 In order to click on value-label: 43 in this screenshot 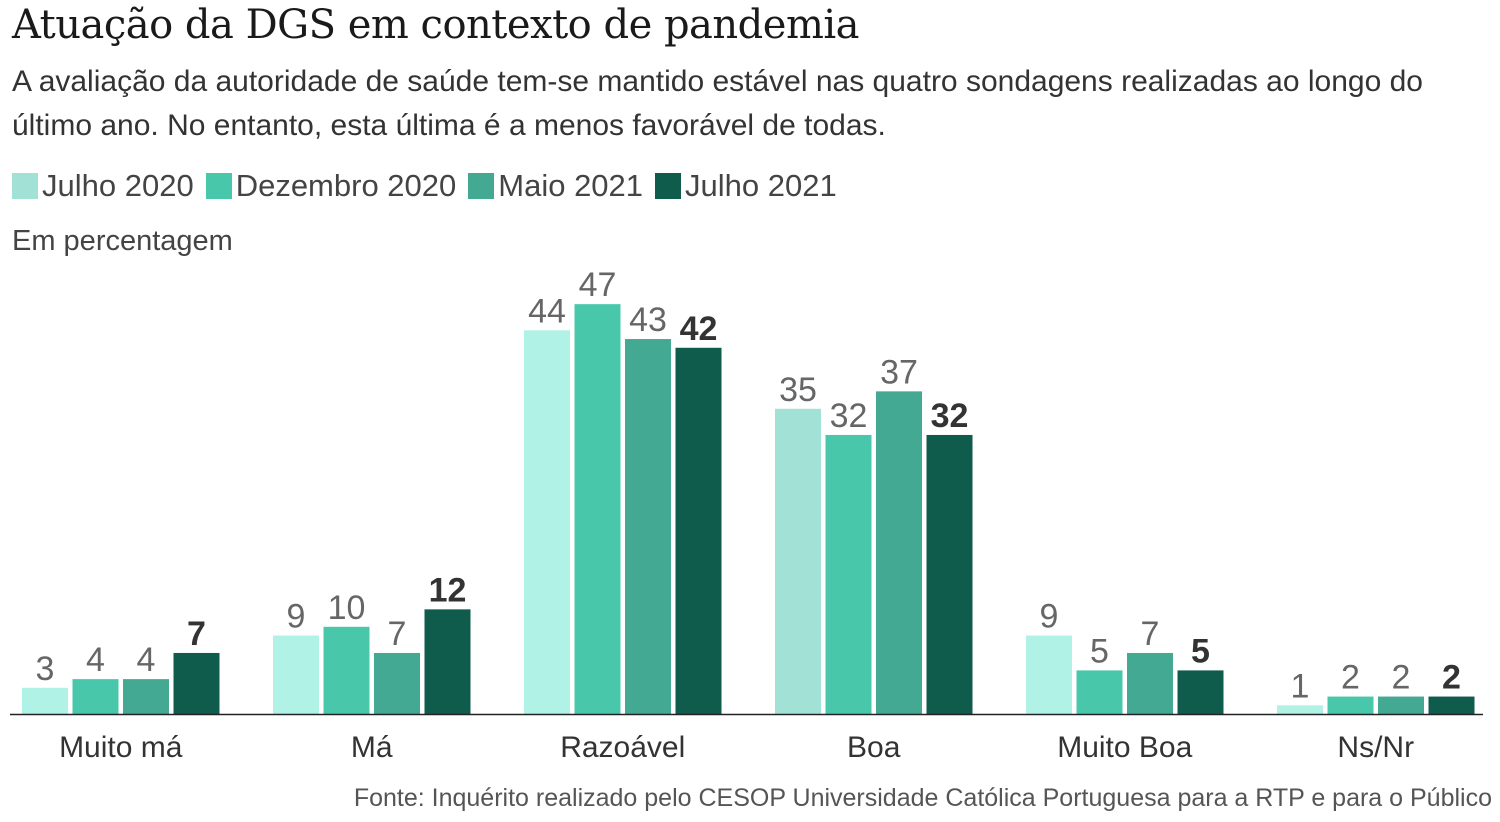, I will do `click(648, 320)`.